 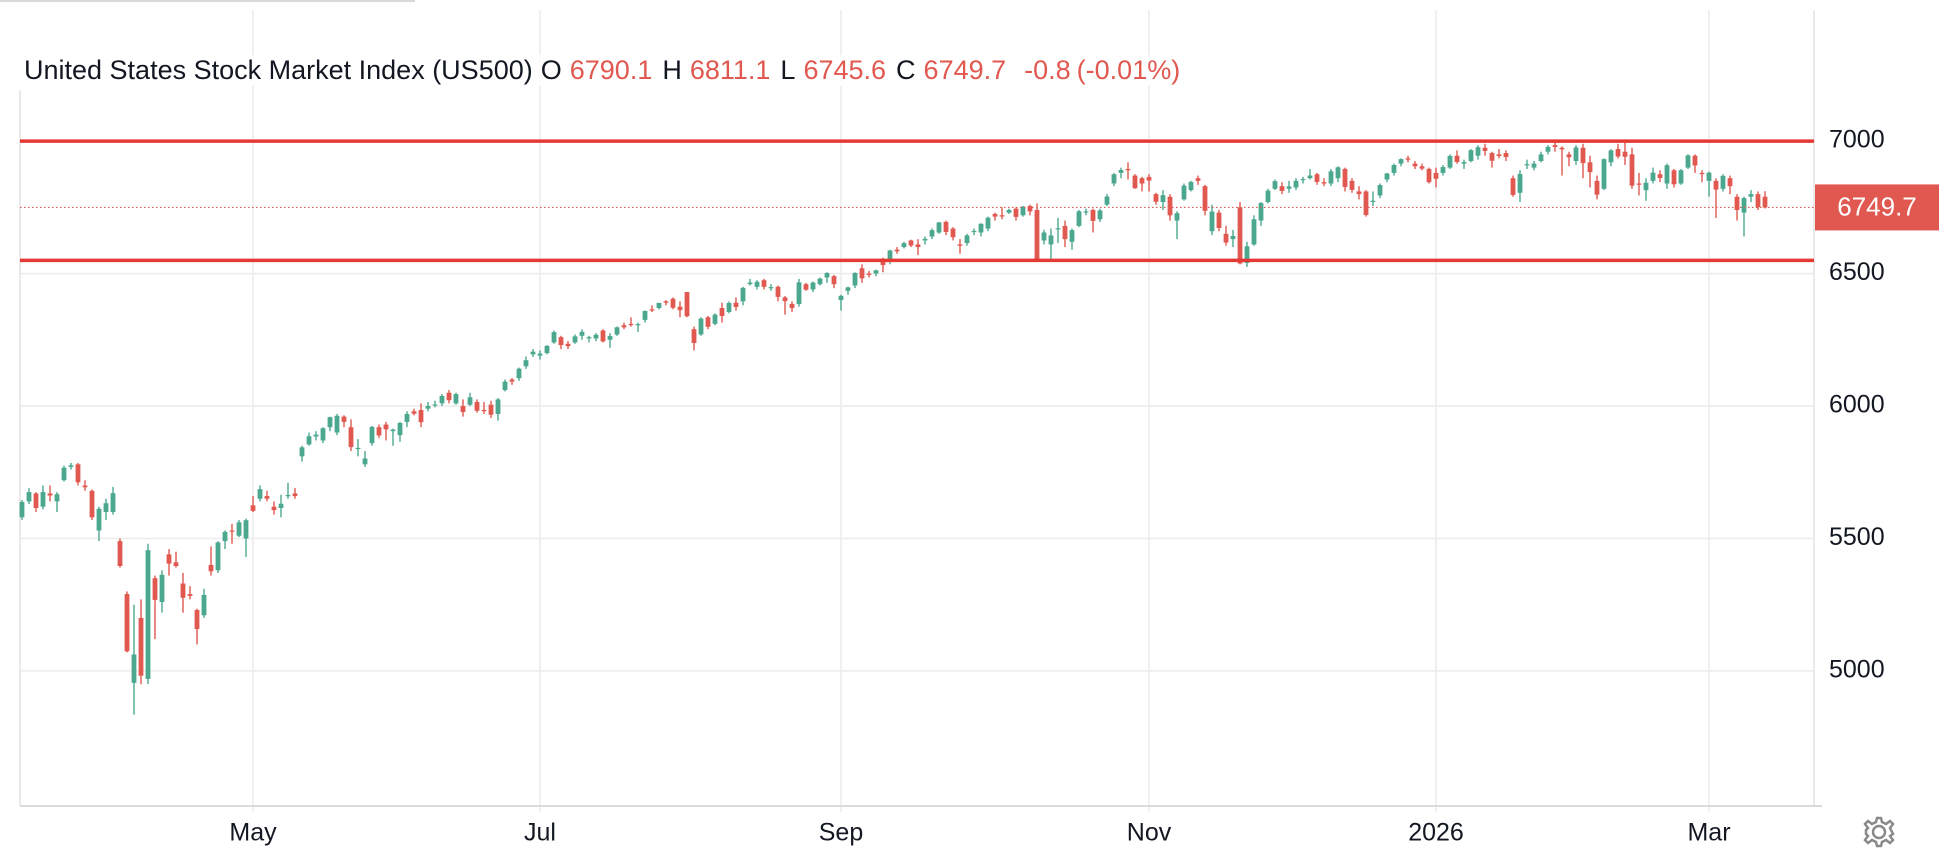 What do you see at coordinates (1149, 833) in the screenshot?
I see `x-tick-label: Nov` at bounding box center [1149, 833].